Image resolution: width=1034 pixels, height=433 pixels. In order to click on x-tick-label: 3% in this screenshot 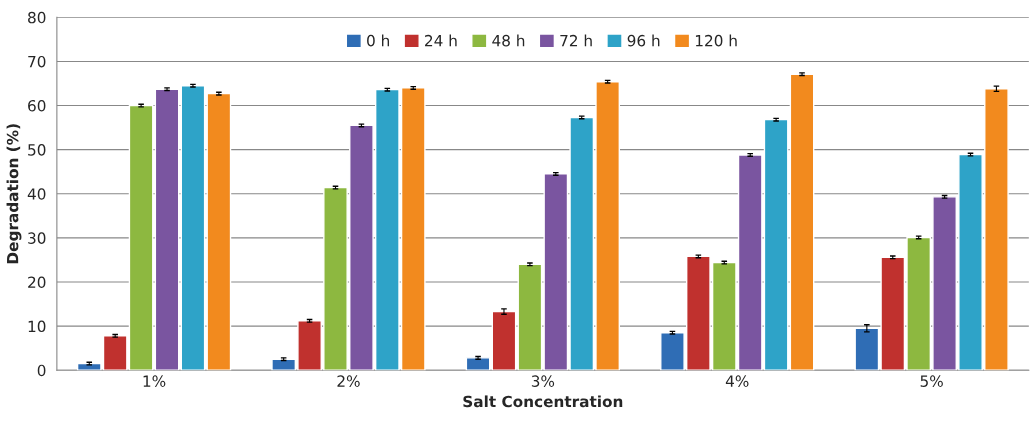, I will do `click(543, 381)`.